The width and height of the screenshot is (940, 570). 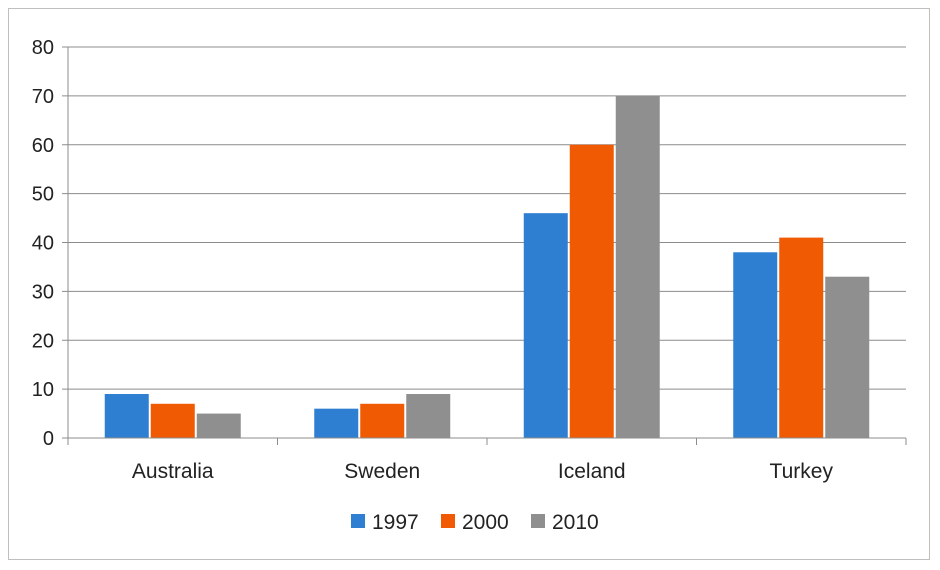 What do you see at coordinates (43, 195) in the screenshot?
I see `y-tick-label: 50` at bounding box center [43, 195].